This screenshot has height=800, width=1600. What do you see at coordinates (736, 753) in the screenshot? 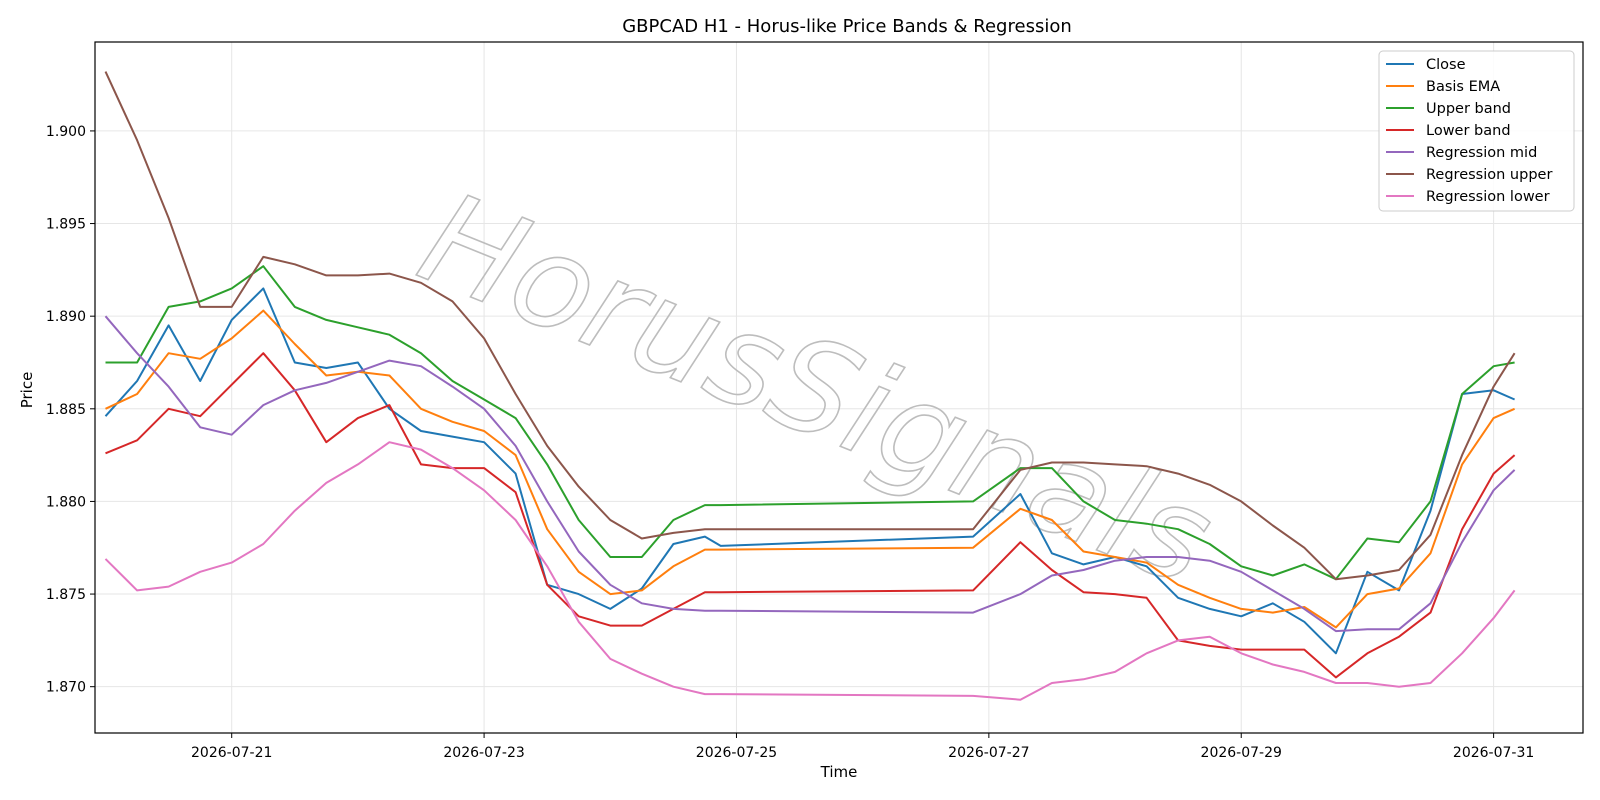
I see `x-tick-label: 2026-07-25` at bounding box center [736, 753].